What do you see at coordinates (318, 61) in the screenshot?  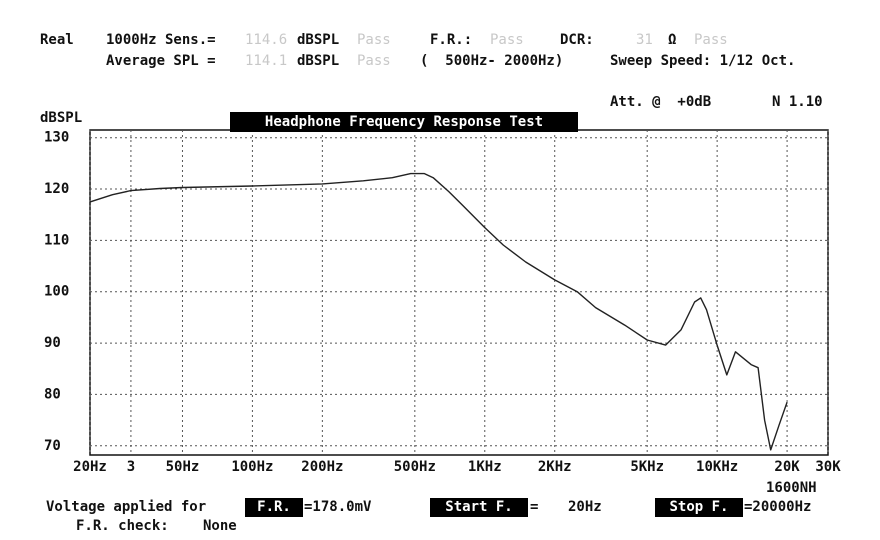 I see `avg-unit: dBSPL` at bounding box center [318, 61].